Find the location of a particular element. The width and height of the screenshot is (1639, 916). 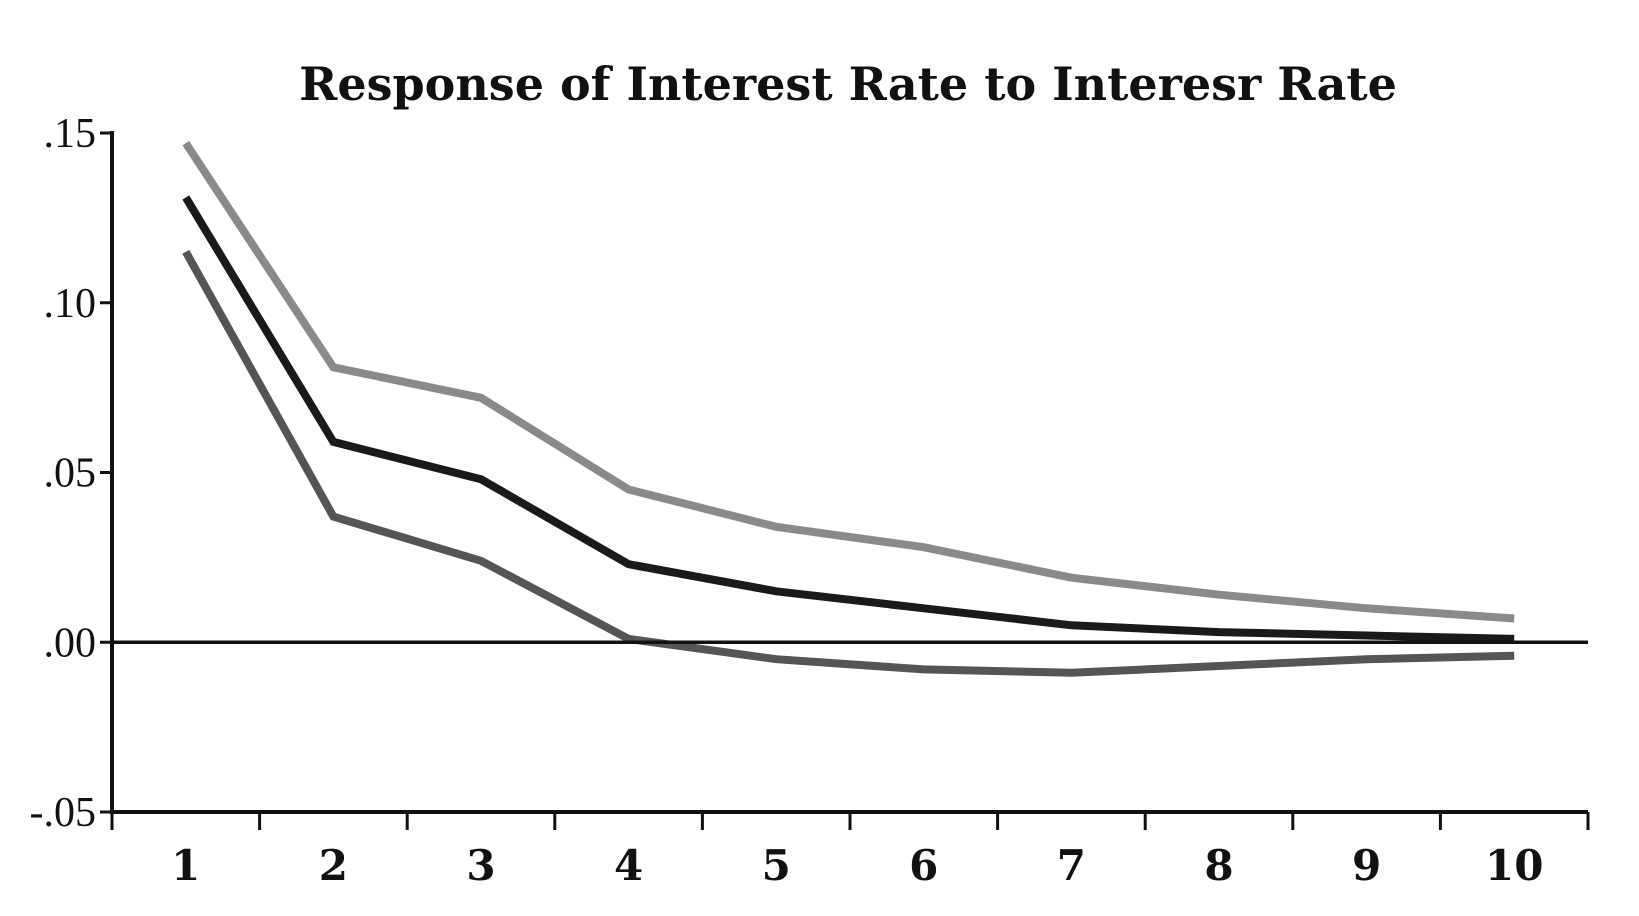

y-tick-labels: .15 .10 .05 .00 -.05 is located at coordinates (63, 473).